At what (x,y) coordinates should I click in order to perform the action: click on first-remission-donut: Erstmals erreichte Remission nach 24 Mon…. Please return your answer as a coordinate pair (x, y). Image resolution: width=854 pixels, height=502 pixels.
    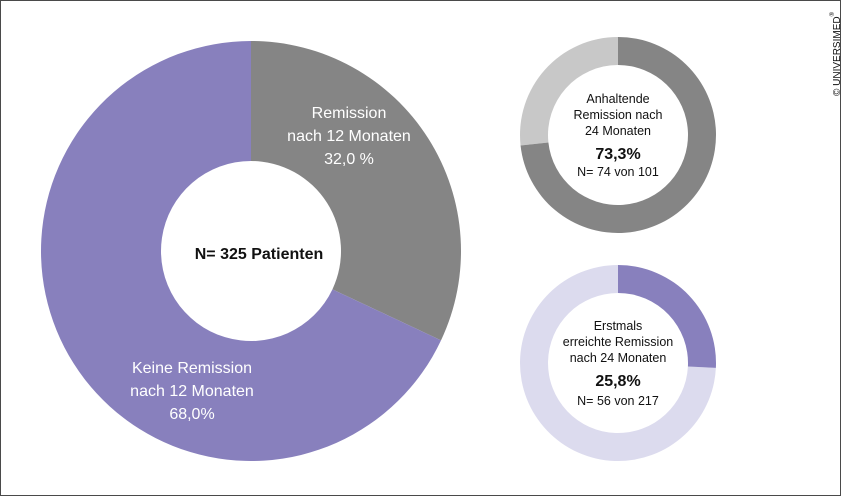
    Looking at the image, I should click on (618, 363).